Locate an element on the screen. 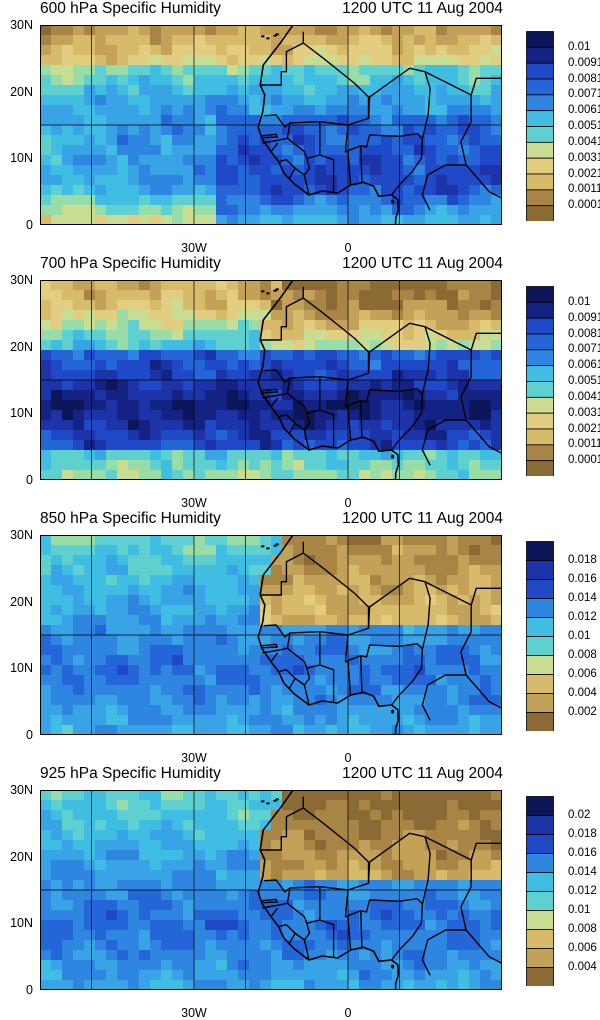 The height and width of the screenshot is (1020, 600). latitude-label: 10N is located at coordinates (21, 668).